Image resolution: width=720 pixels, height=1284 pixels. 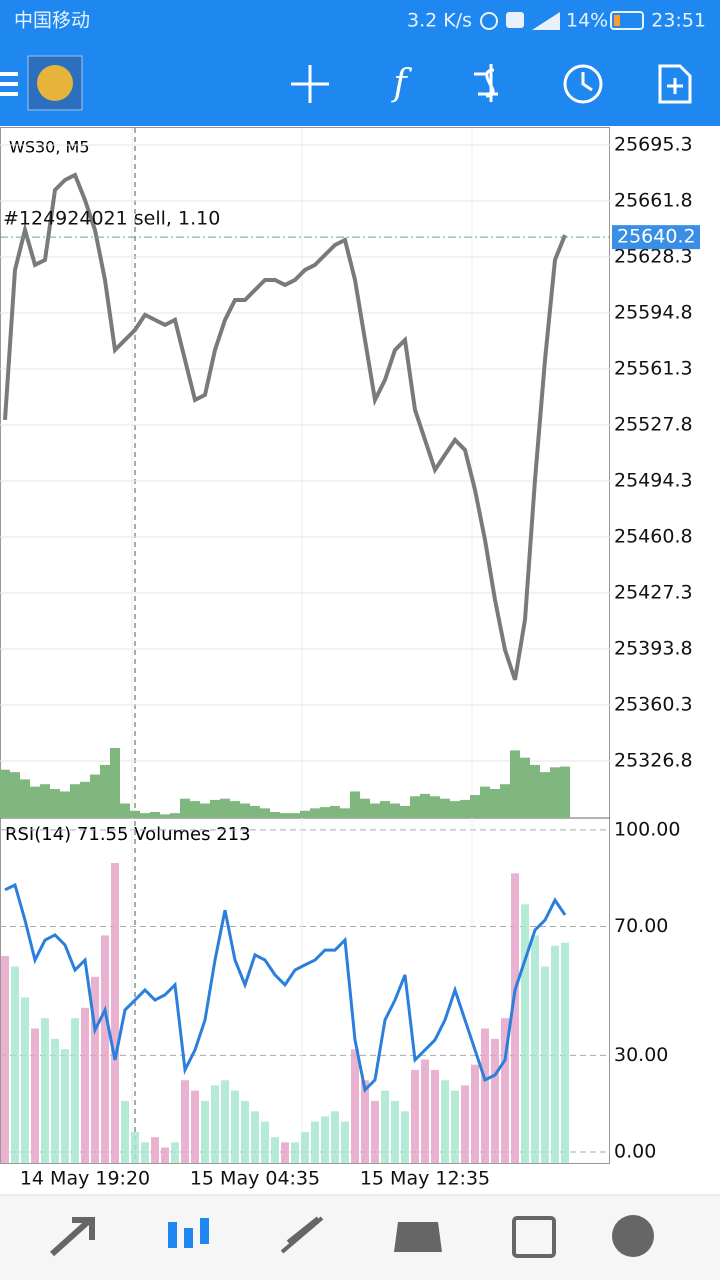 What do you see at coordinates (285, 987) in the screenshot?
I see `data-line` at bounding box center [285, 987].